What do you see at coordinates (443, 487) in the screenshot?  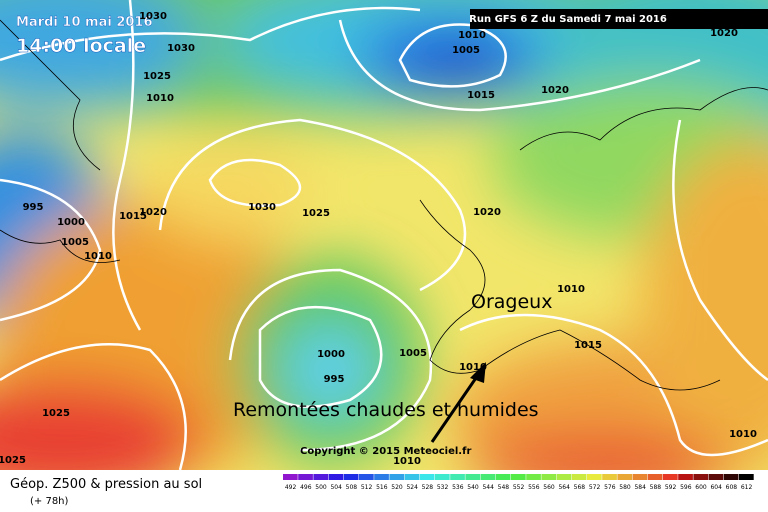 I see `scale-label: 532` at bounding box center [443, 487].